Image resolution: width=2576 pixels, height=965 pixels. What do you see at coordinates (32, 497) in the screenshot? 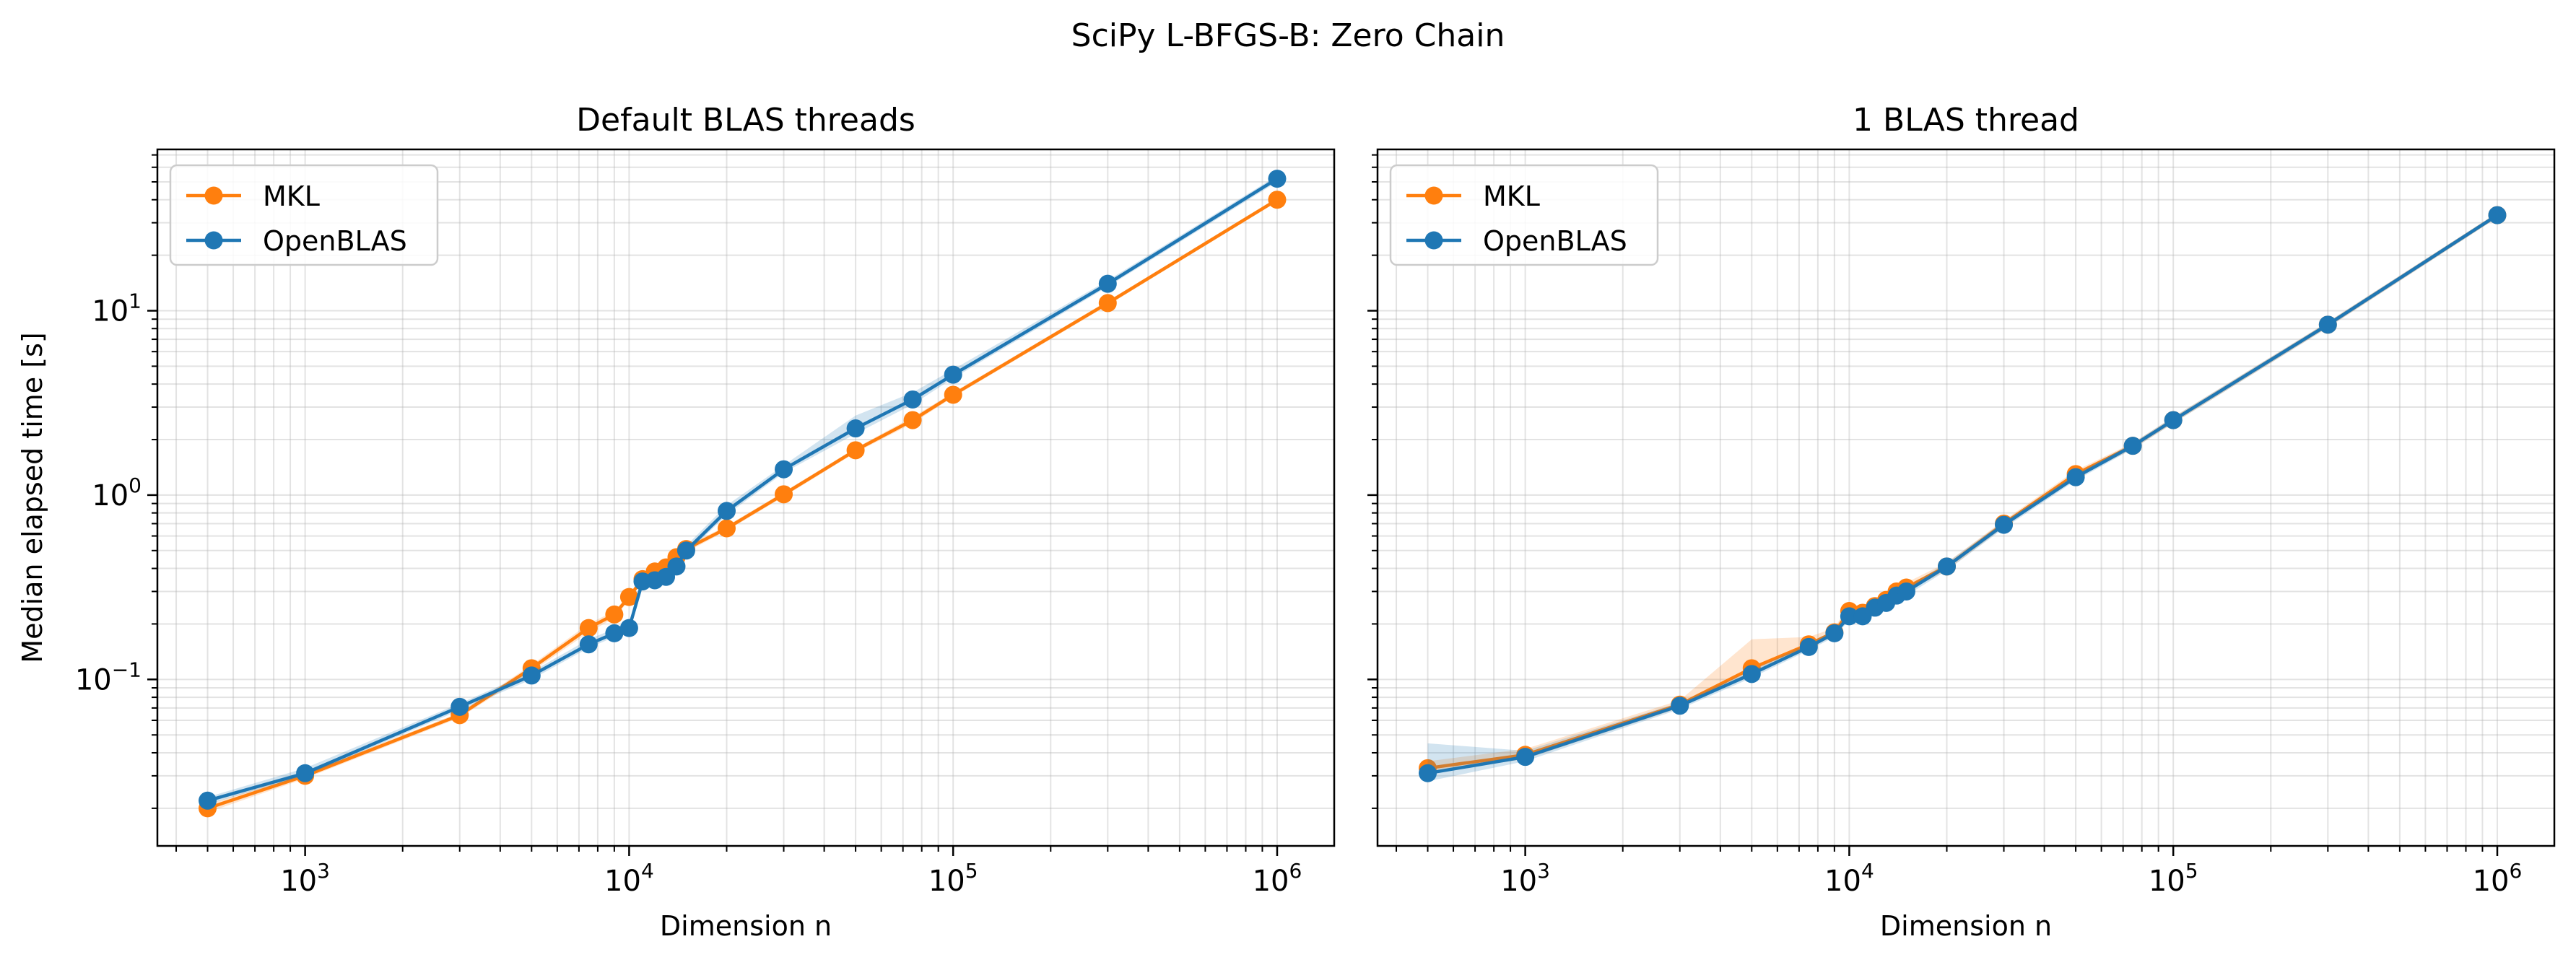
I see `y-axis-label: Median elapsed time [s]` at bounding box center [32, 497].